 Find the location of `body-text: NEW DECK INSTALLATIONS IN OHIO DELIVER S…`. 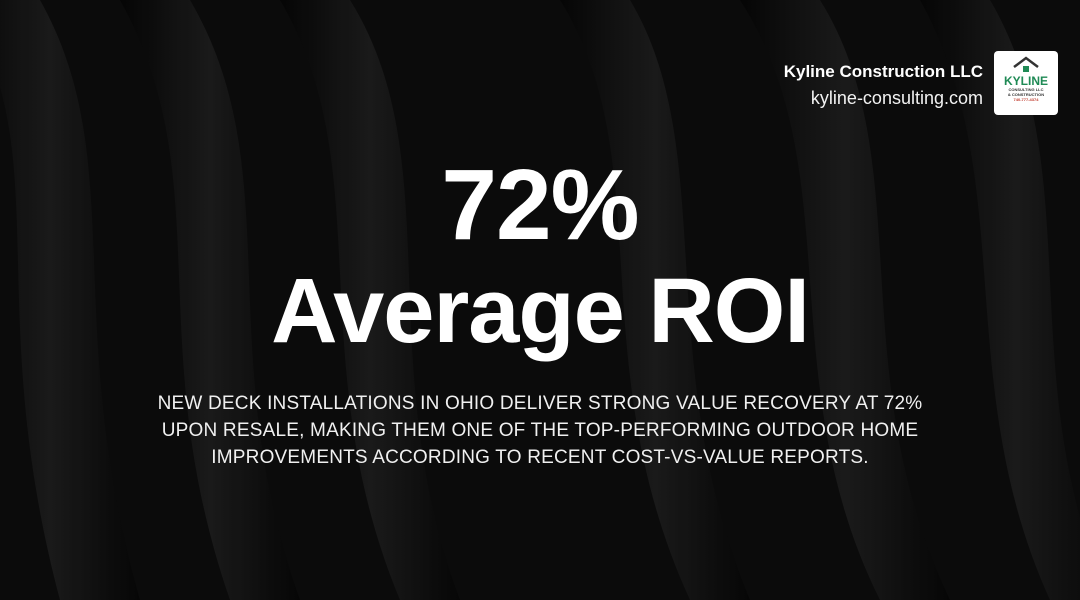

body-text: NEW DECK INSTALLATIONS IN OHIO DELIVER S… is located at coordinates (540, 430).